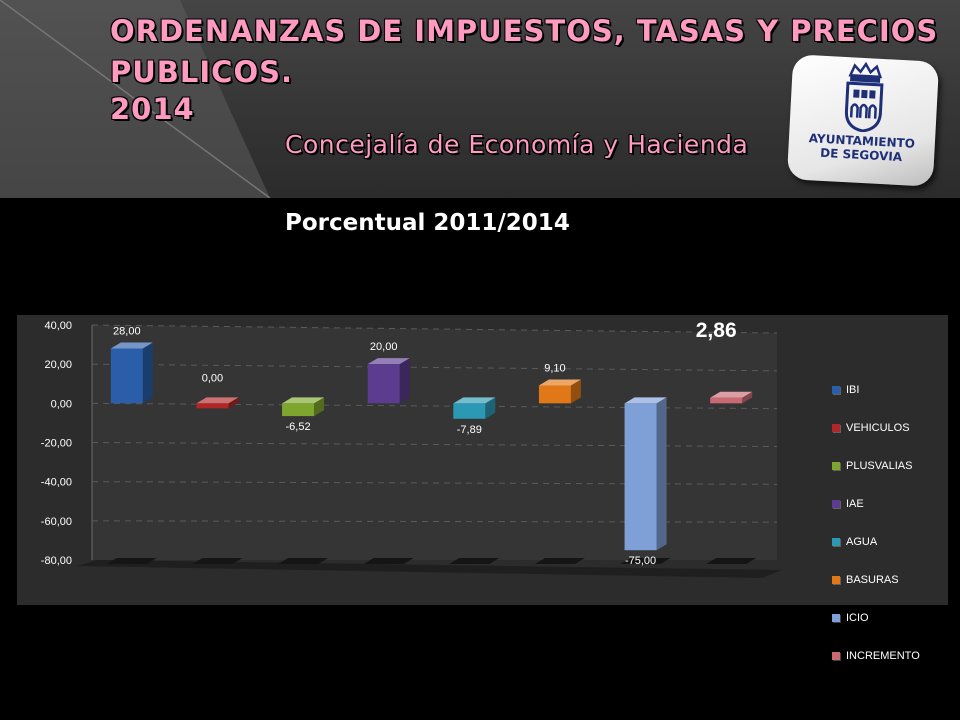 The image size is (960, 720). I want to click on bar-iae: 20,00, so click(388, 452).